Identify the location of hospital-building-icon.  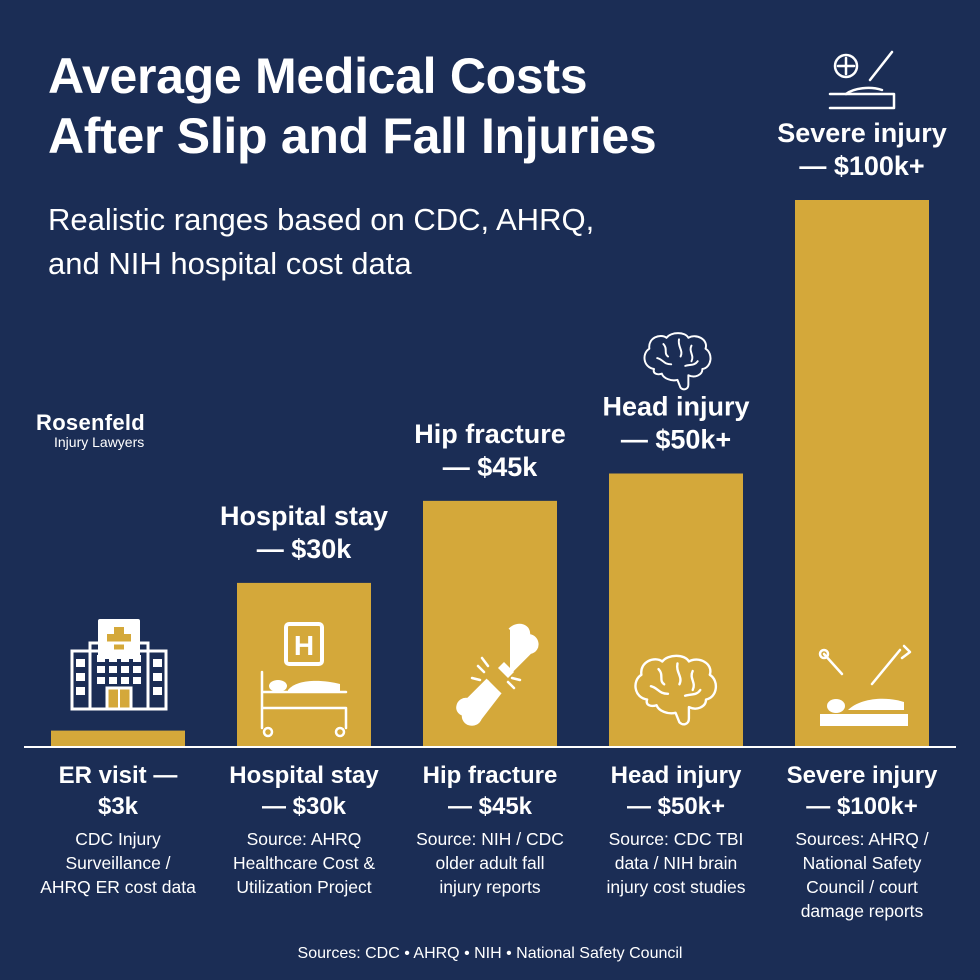
(119, 665).